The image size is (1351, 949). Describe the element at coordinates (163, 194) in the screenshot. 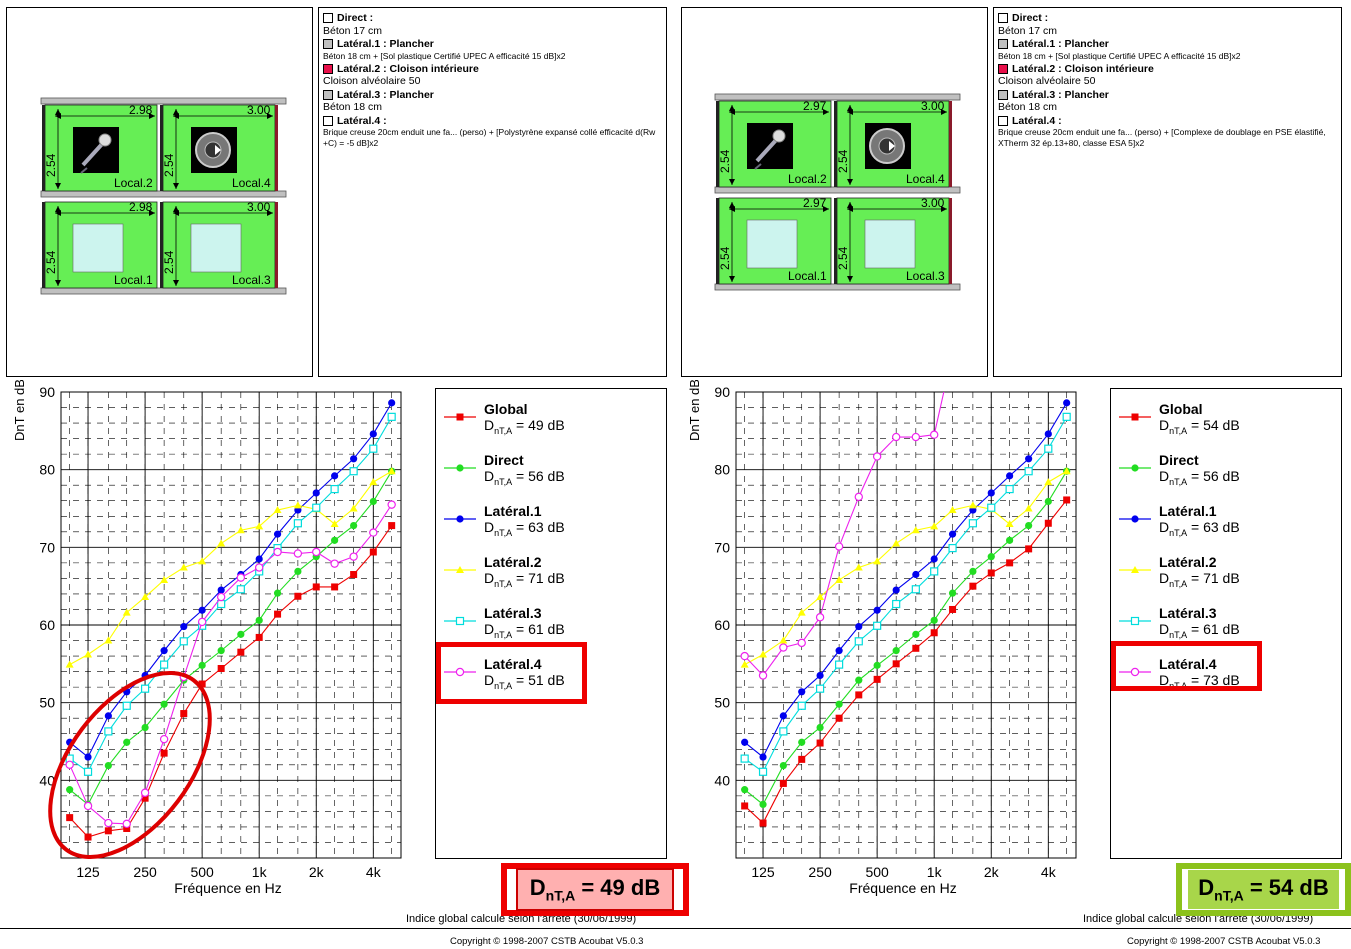

I see `slab-middle` at that location.